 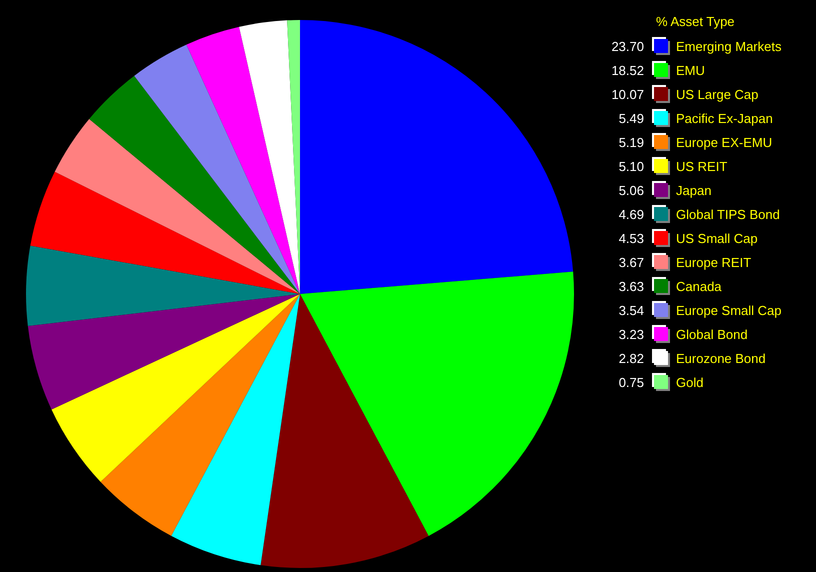 I want to click on data-label: 3.63, so click(x=631, y=286).